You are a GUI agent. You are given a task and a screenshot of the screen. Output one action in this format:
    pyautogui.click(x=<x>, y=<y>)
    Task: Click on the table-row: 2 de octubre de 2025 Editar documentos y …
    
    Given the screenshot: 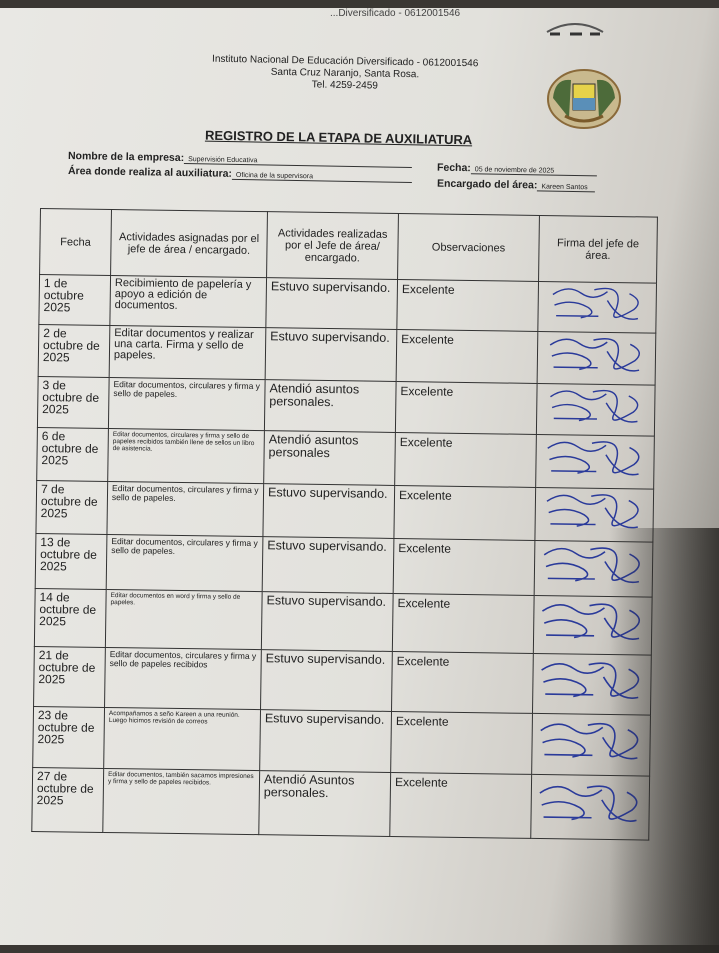 What is the action you would take?
    pyautogui.click(x=347, y=355)
    